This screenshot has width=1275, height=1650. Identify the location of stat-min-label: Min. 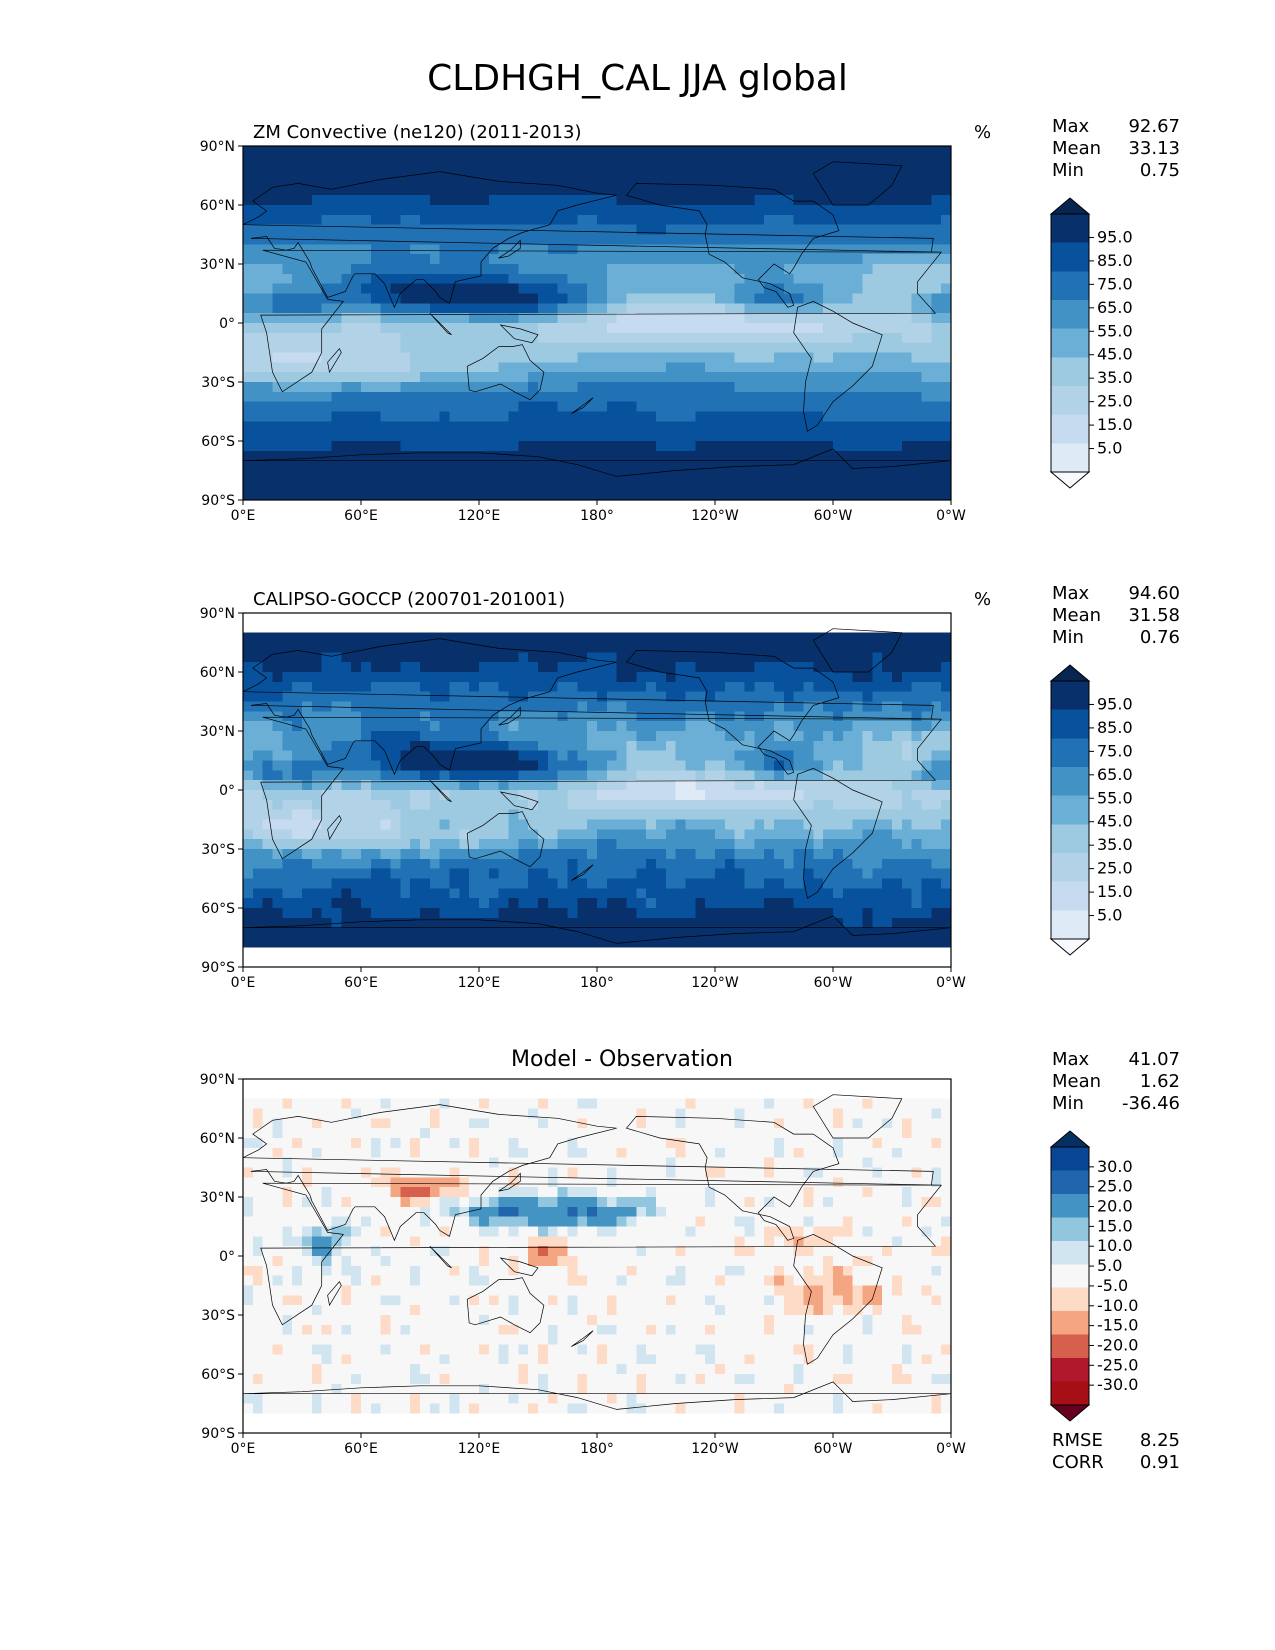
(1068, 170).